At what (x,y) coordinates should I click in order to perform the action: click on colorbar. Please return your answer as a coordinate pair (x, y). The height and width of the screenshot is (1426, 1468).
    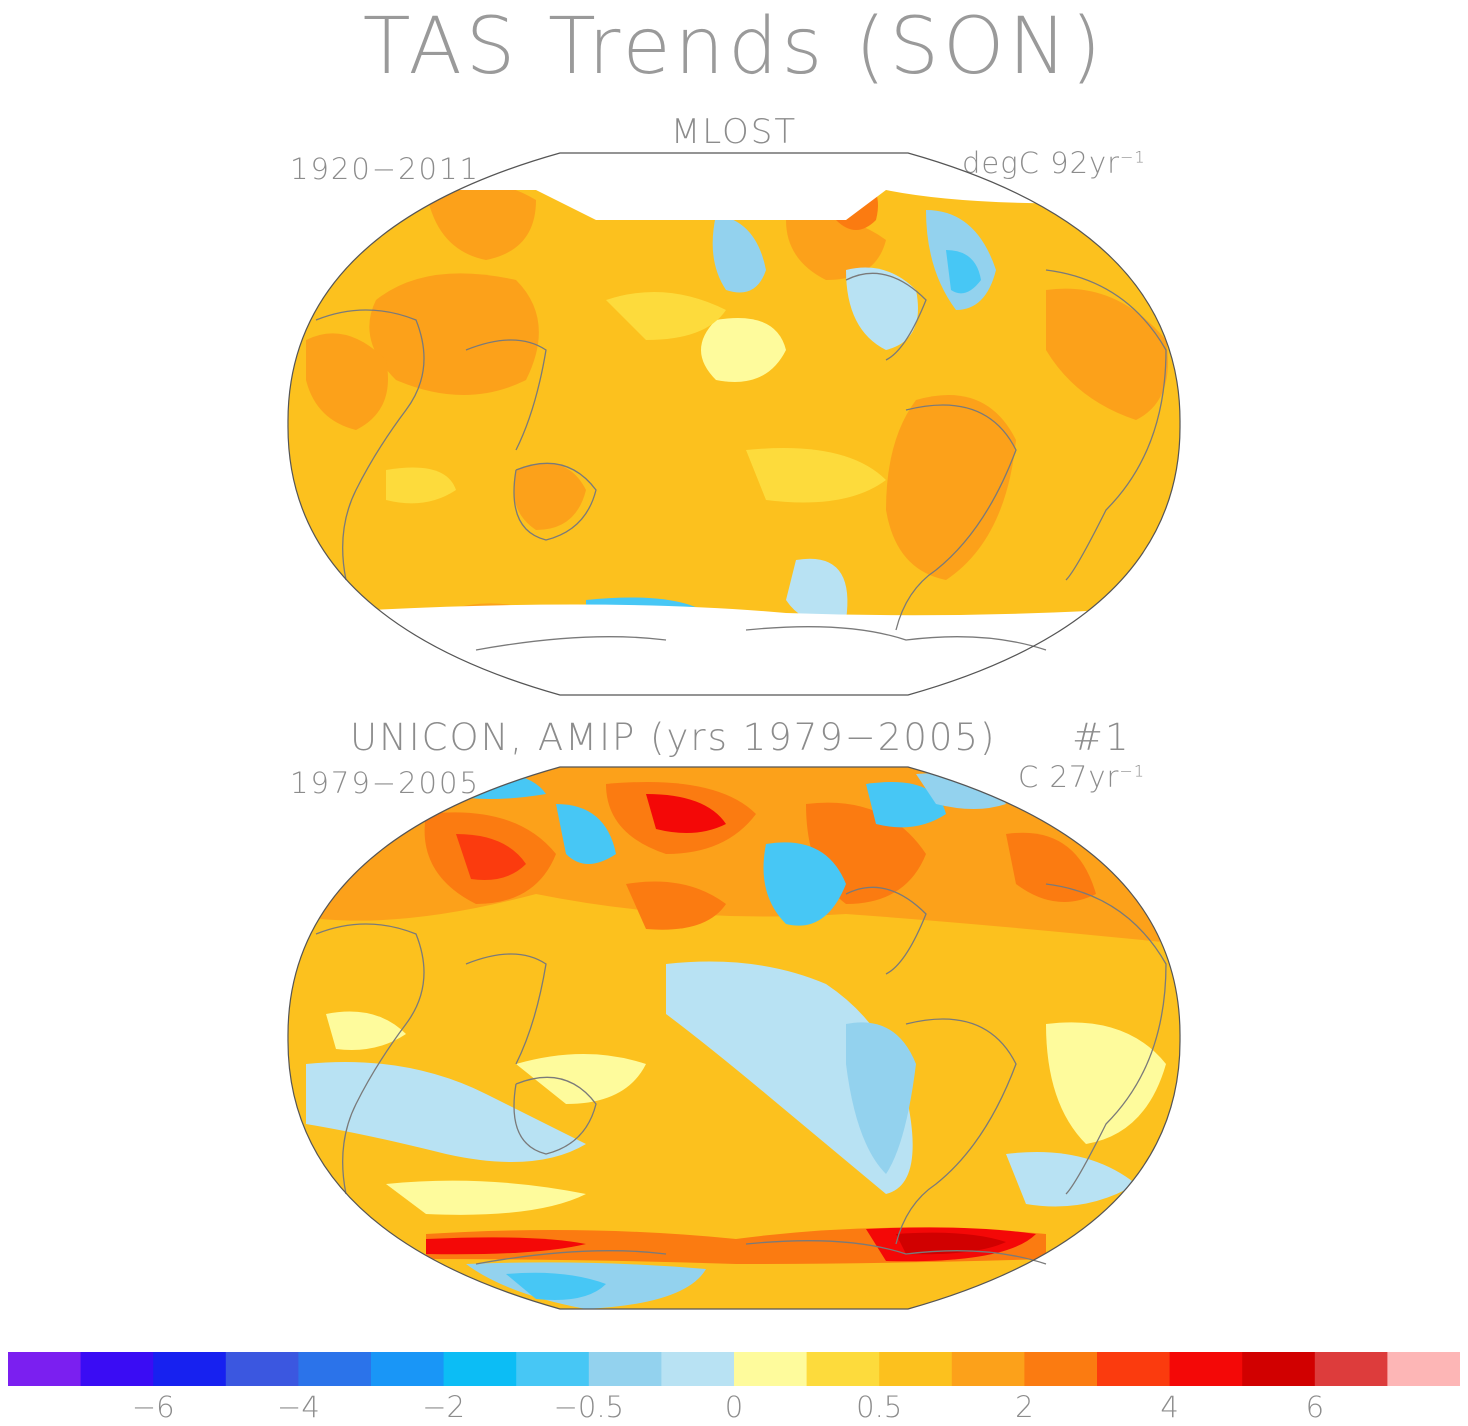
    Looking at the image, I should click on (734, 1369).